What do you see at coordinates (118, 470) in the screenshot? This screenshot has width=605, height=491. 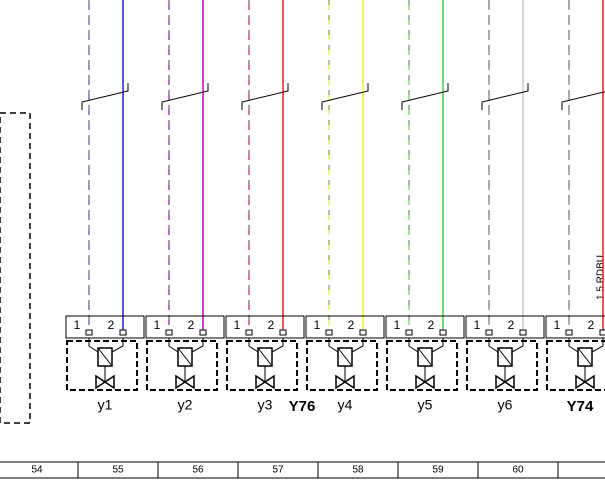 I see `ruler-label: 55` at bounding box center [118, 470].